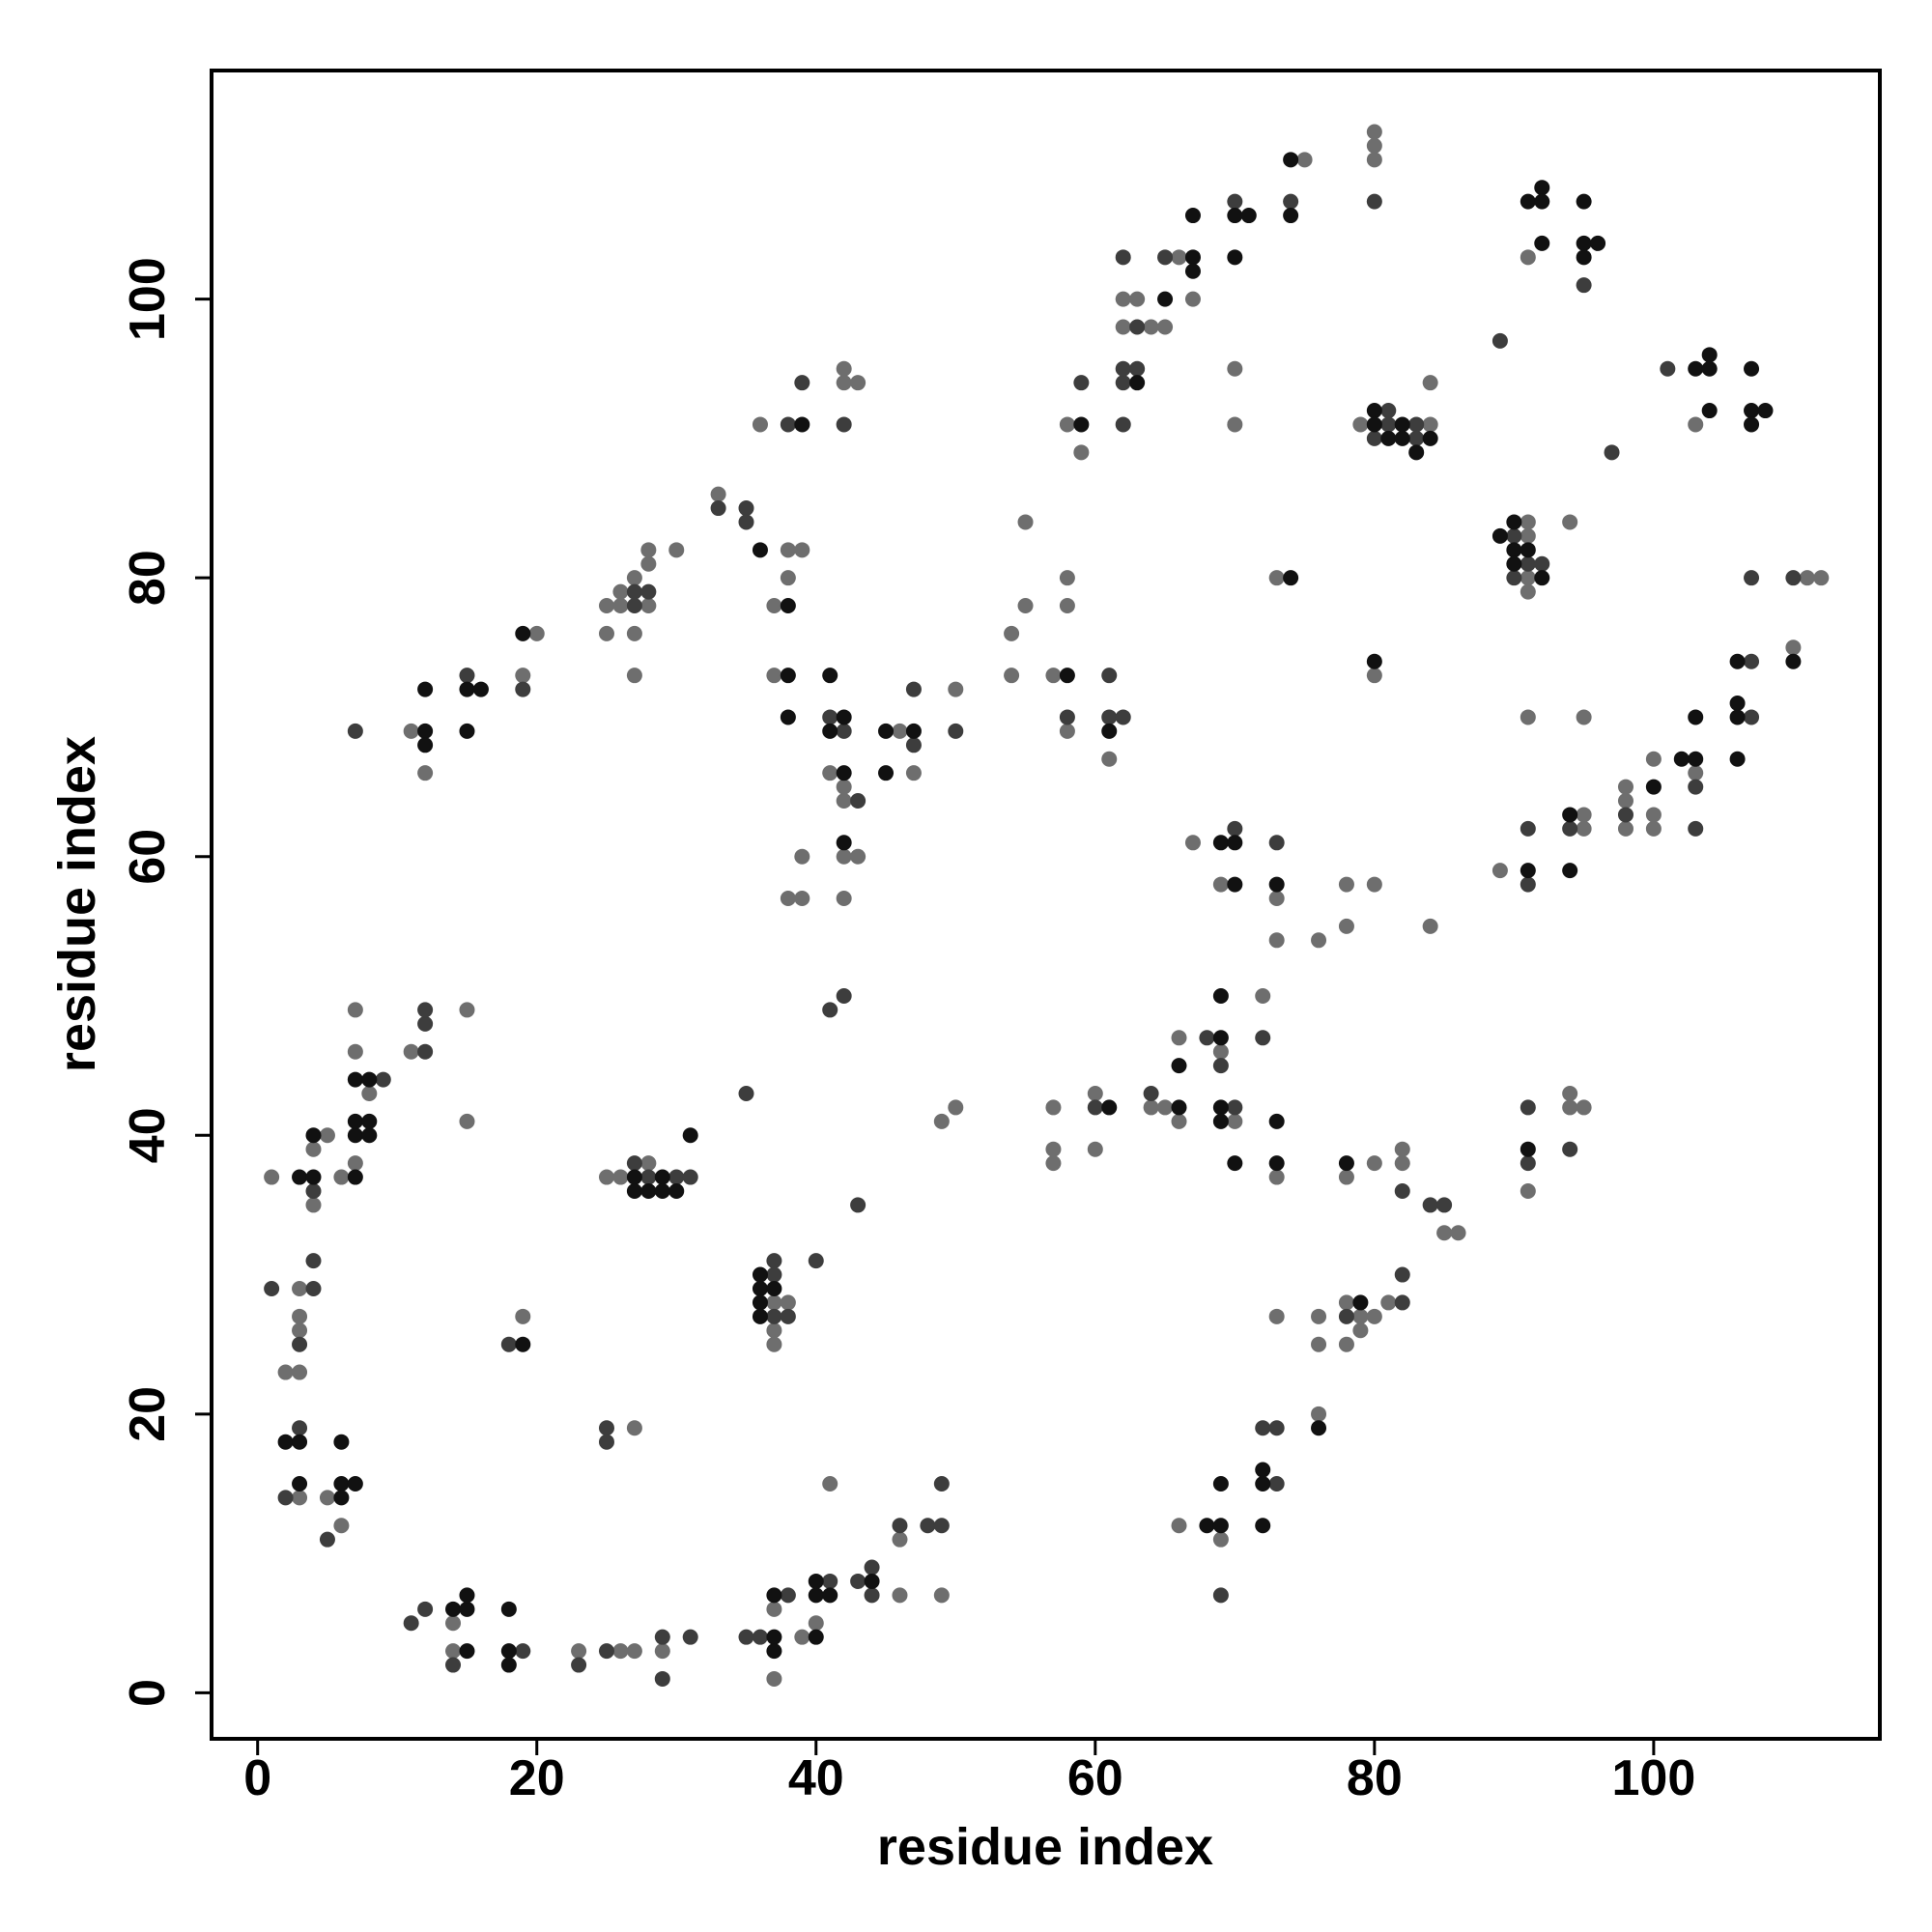  Describe the element at coordinates (148, 299) in the screenshot. I see `y-tick-label: 100` at that location.